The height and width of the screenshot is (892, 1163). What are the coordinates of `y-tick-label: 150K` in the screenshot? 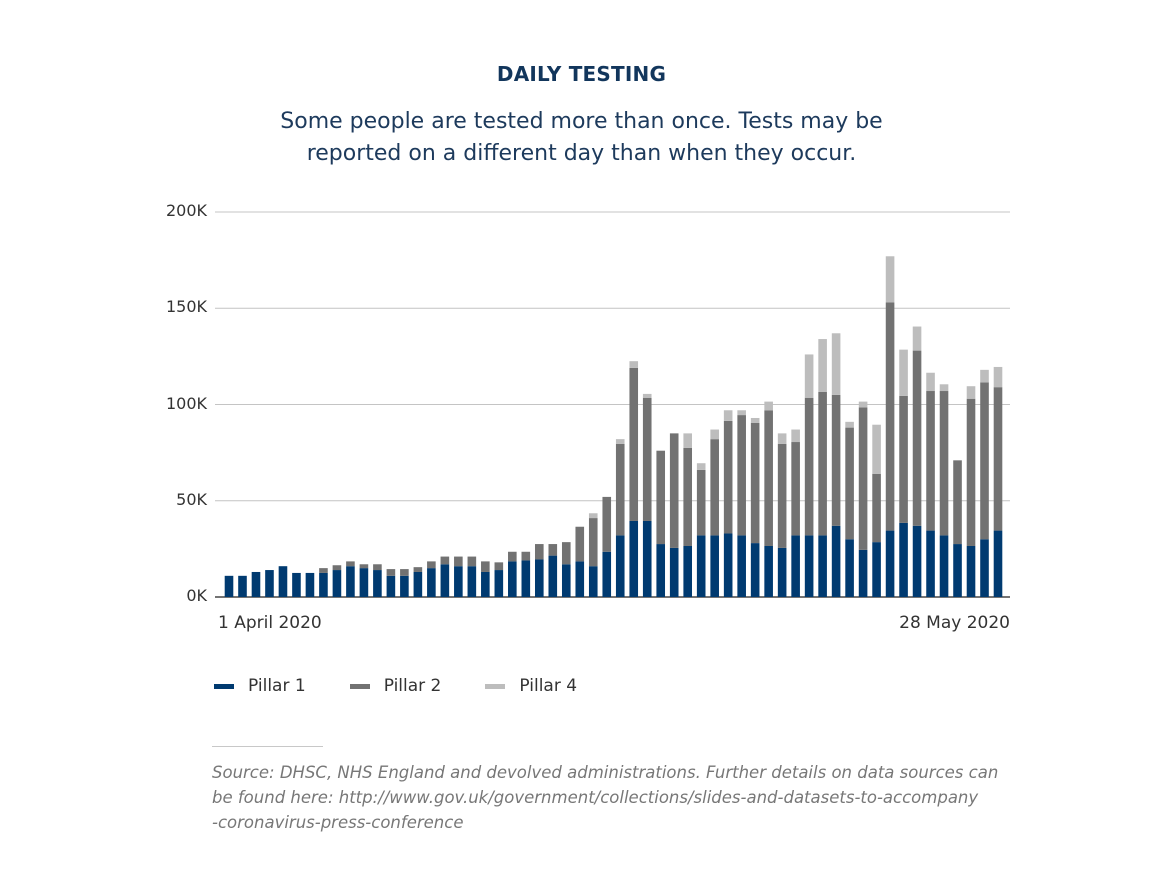 It's located at (186, 307).